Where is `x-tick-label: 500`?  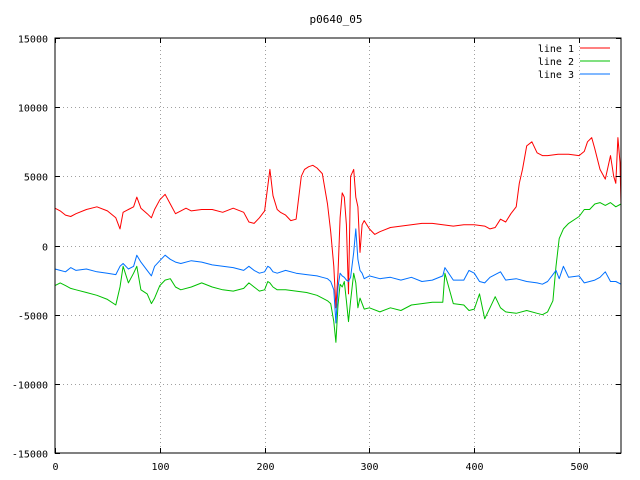
x-tick-label: 500 is located at coordinates (579, 467).